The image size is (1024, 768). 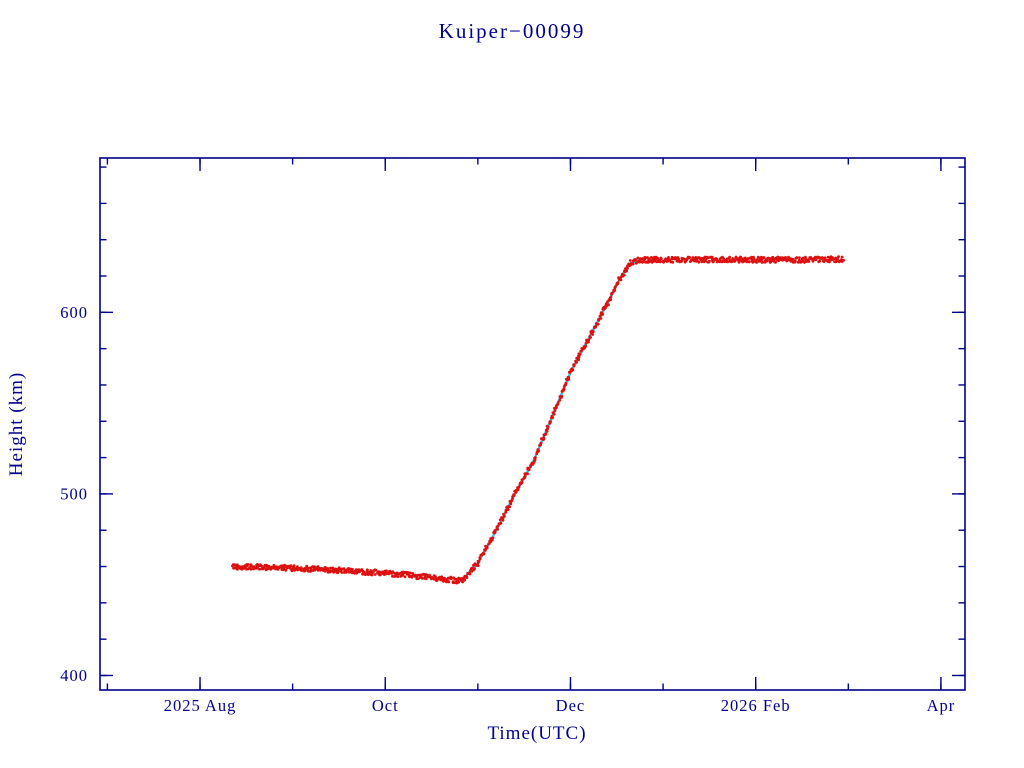 I want to click on y-tick-label: 400, so click(x=74, y=675).